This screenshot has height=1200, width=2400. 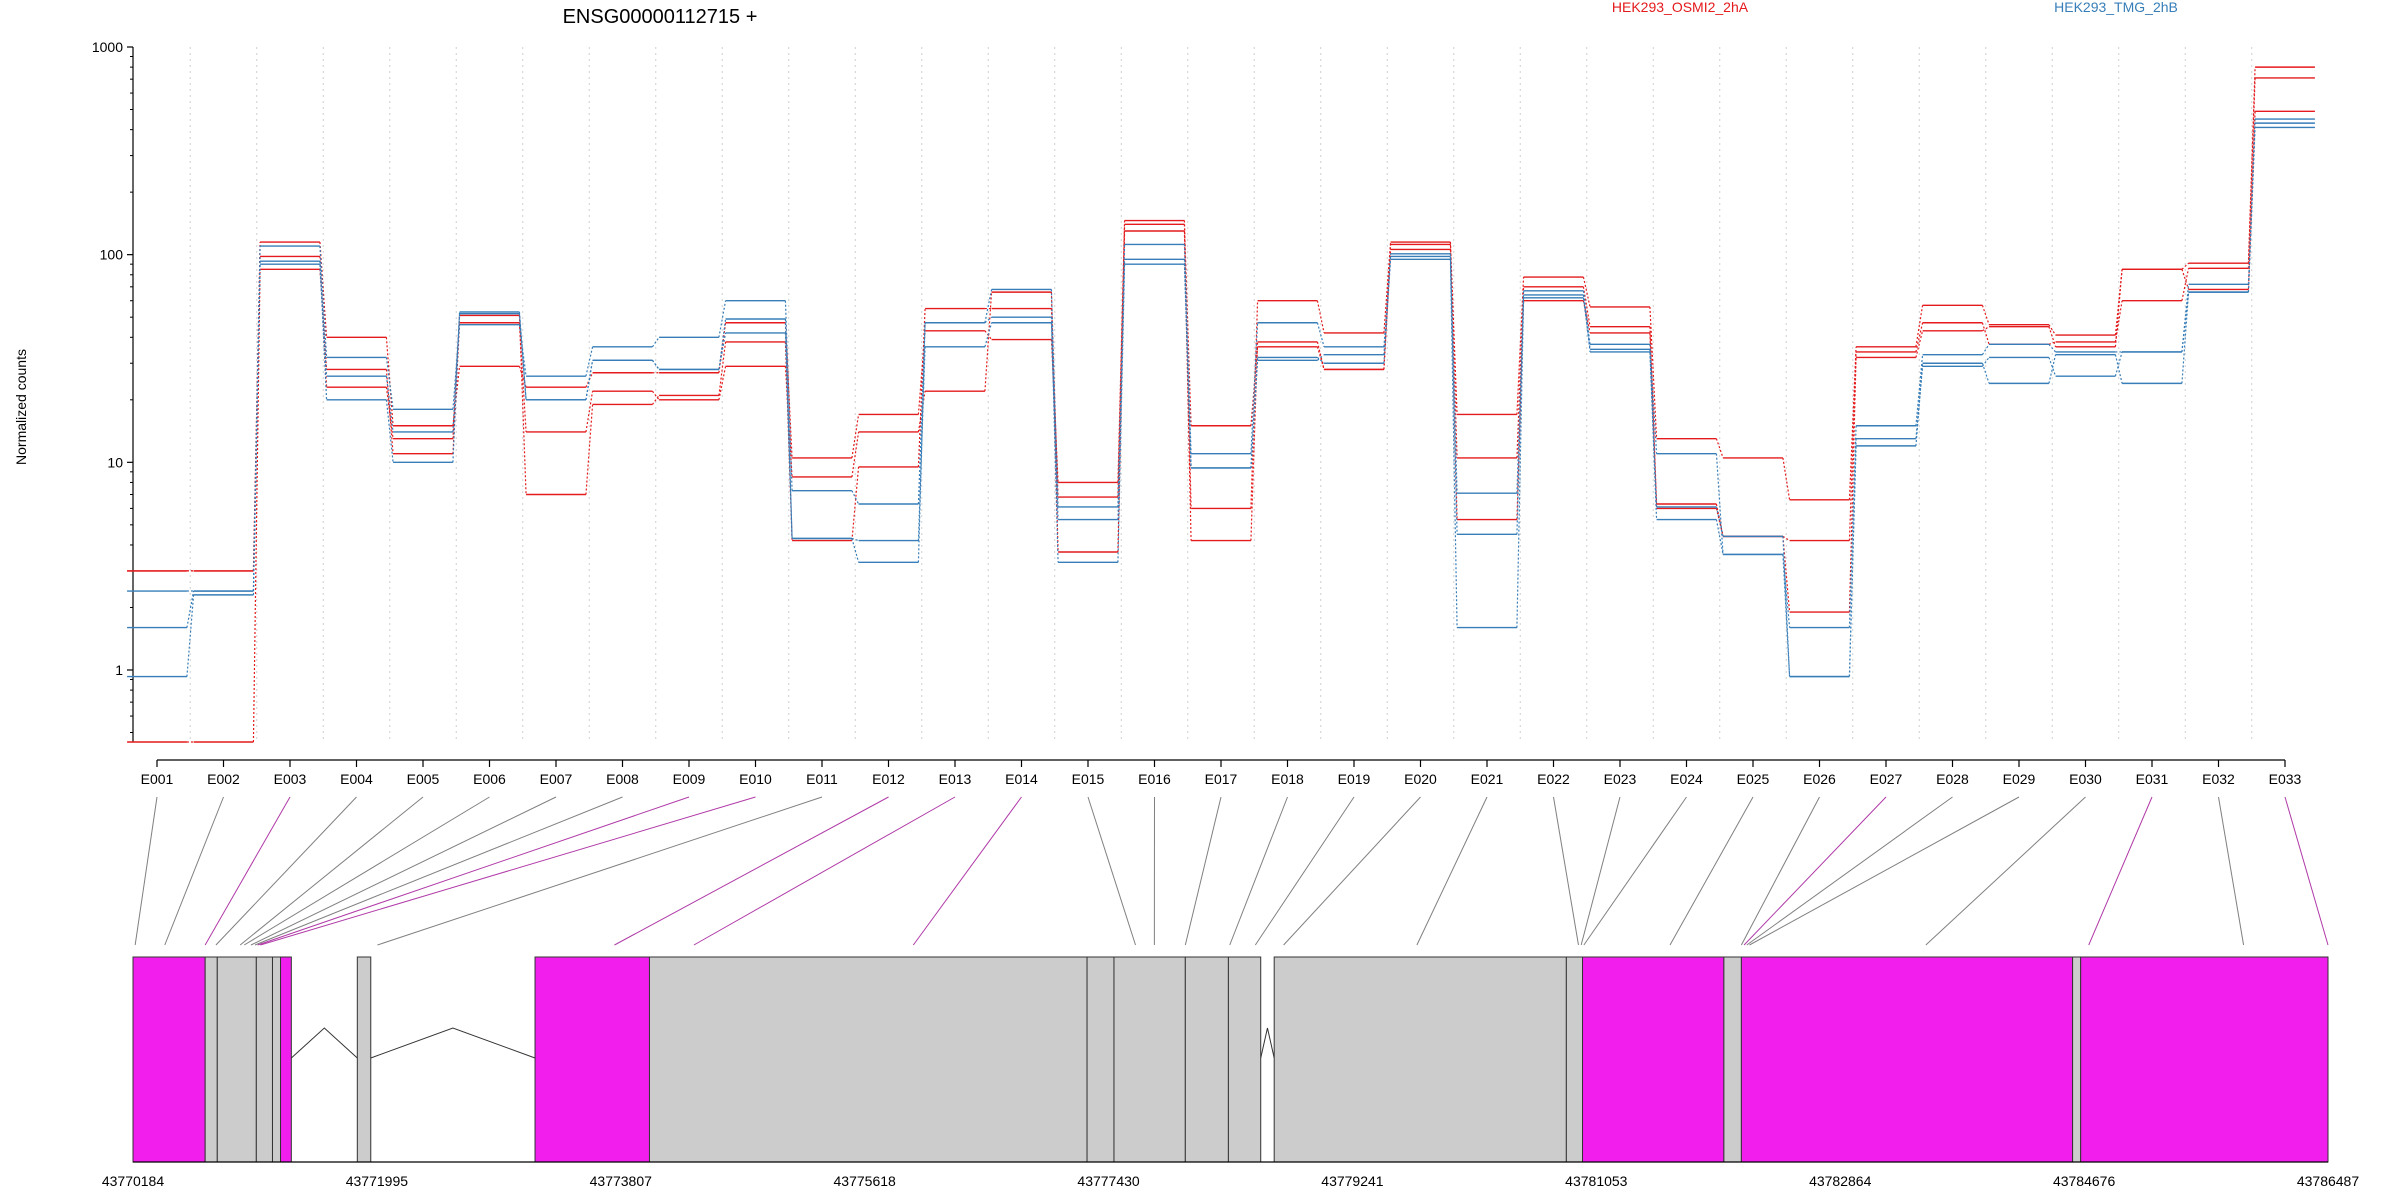 I want to click on legend-label-tmg: HEK293_TMG_2hB, so click(x=2116, y=7).